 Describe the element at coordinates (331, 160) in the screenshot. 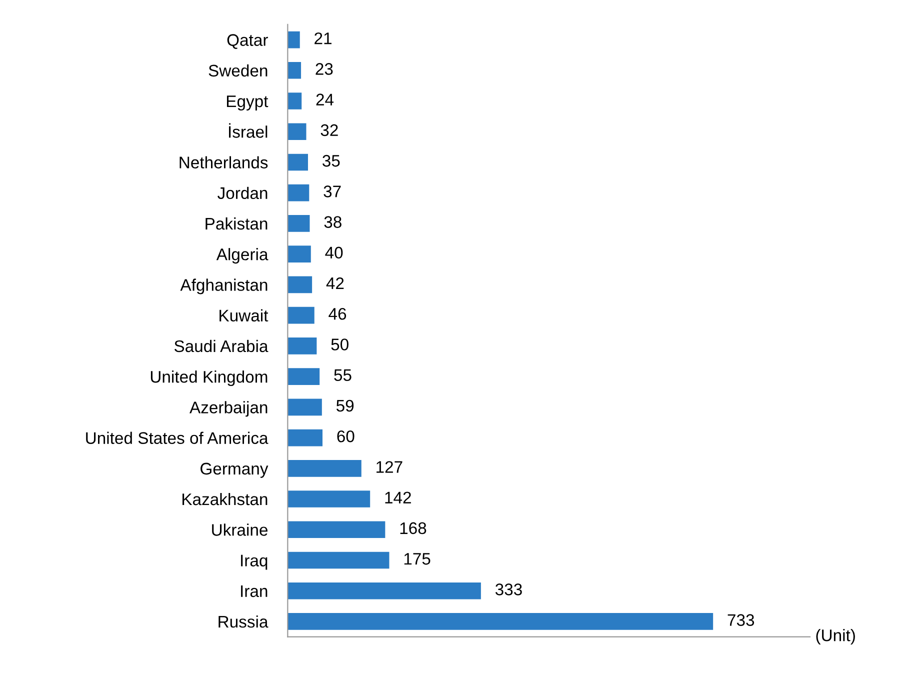

I see `data-label: 35` at that location.